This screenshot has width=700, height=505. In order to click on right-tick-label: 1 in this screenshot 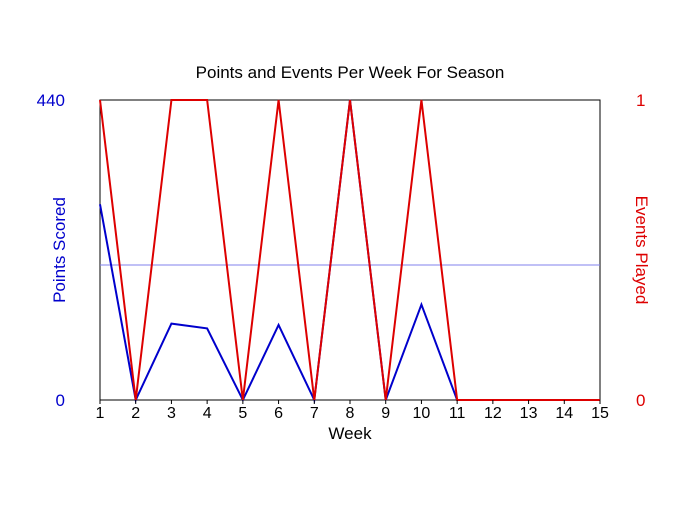, I will do `click(640, 100)`.